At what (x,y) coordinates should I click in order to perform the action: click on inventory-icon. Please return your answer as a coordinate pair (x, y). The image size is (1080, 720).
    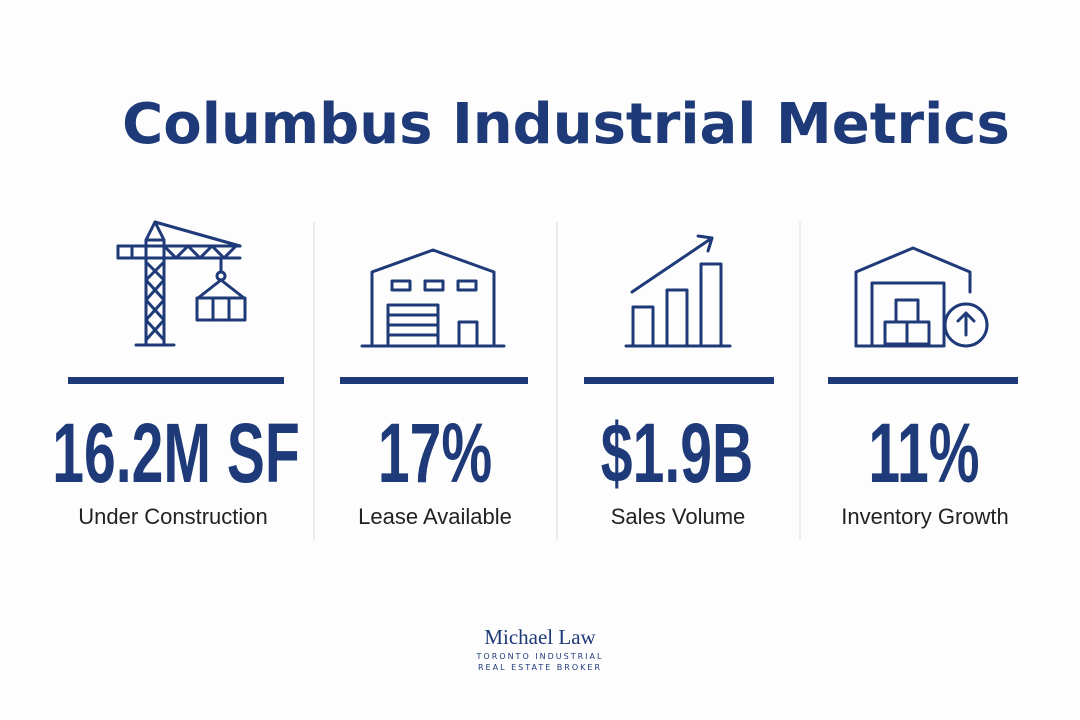
    Looking at the image, I should click on (921, 297).